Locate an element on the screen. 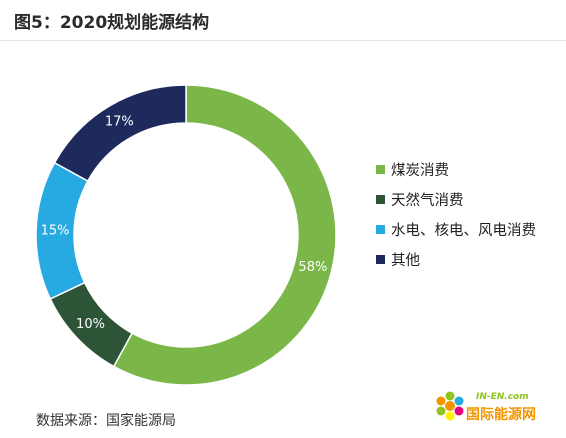  watermark-logo: IN-EN.com 国际能源网 is located at coordinates (495, 408).